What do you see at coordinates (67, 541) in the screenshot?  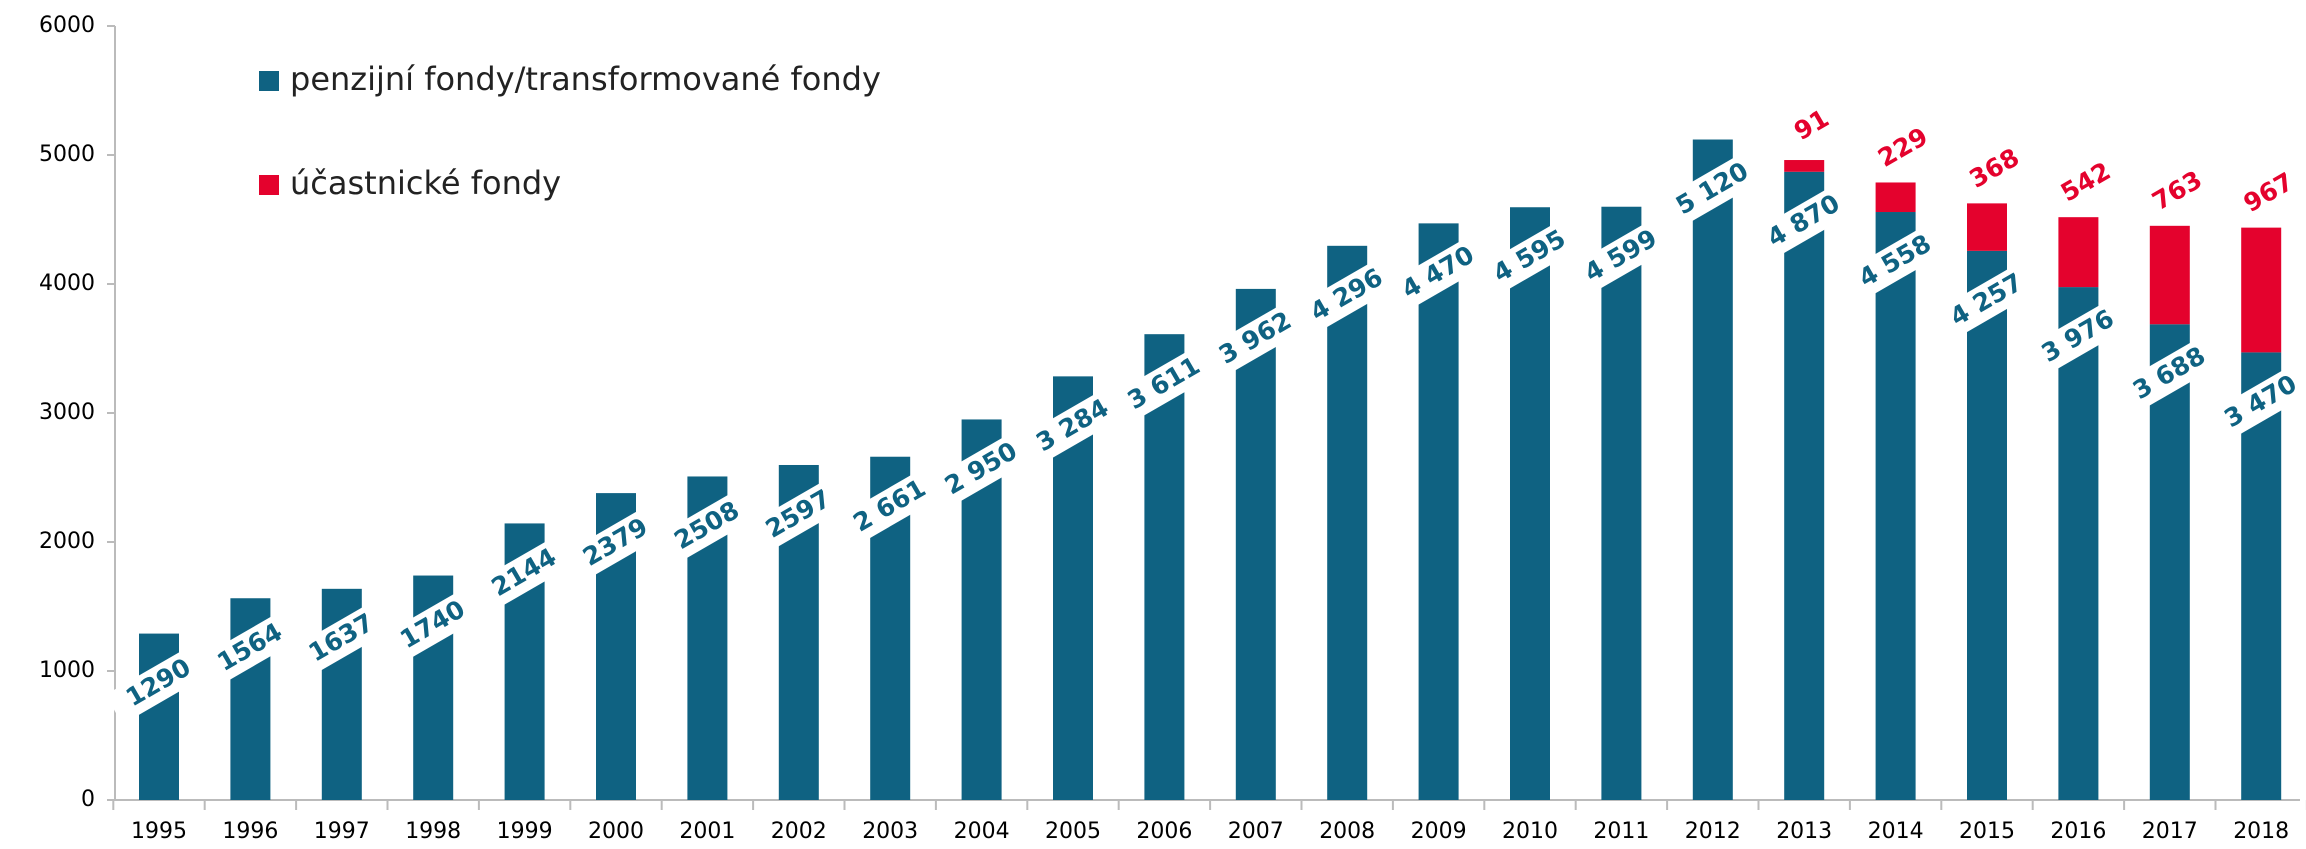 I see `y-tick-label: 2000` at bounding box center [67, 541].